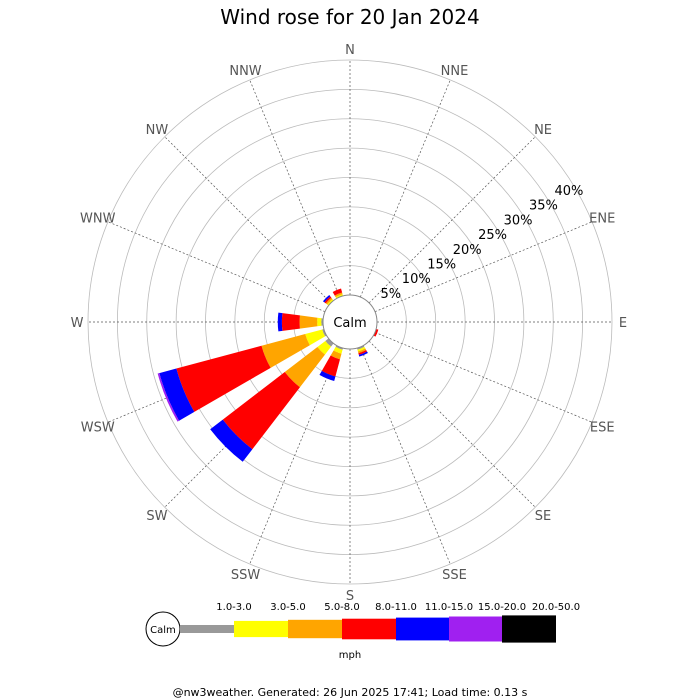 The height and width of the screenshot is (700, 700). What do you see at coordinates (324, 332) in the screenshot?
I see `petal-wsw-1.0-3.0` at bounding box center [324, 332].